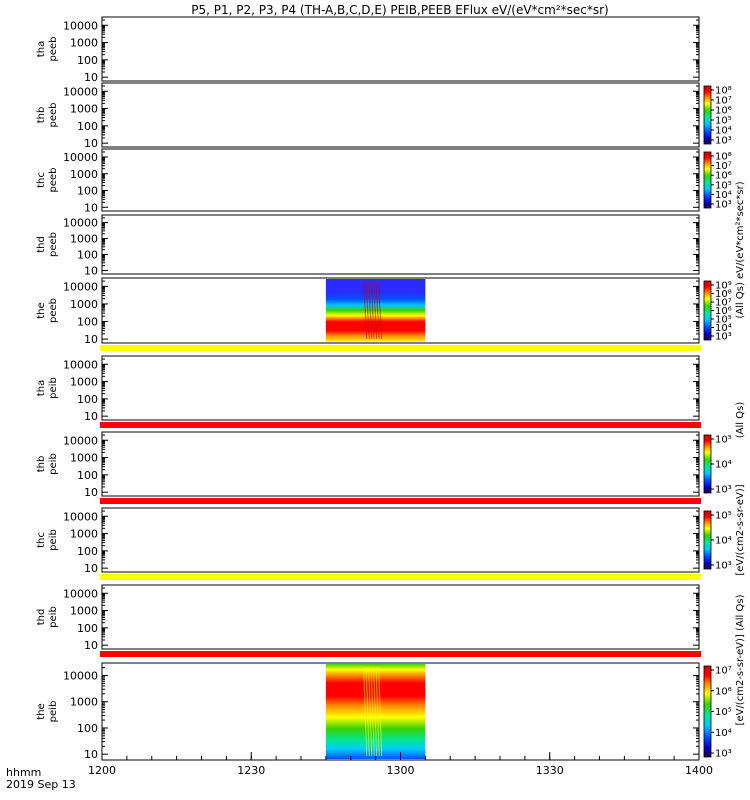 Image resolution: width=750 pixels, height=800 pixels. What do you see at coordinates (740, 420) in the screenshot?
I see `side-label-electron-fragment: (All Qs)` at bounding box center [740, 420].